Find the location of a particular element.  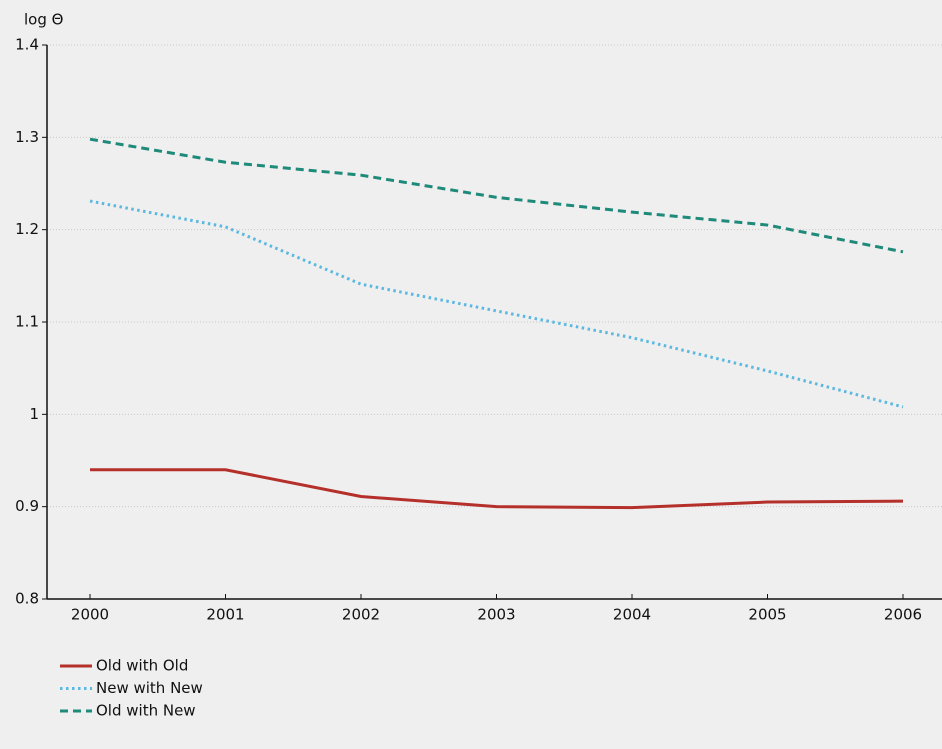

x-tick-label: 2002 is located at coordinates (361, 615).